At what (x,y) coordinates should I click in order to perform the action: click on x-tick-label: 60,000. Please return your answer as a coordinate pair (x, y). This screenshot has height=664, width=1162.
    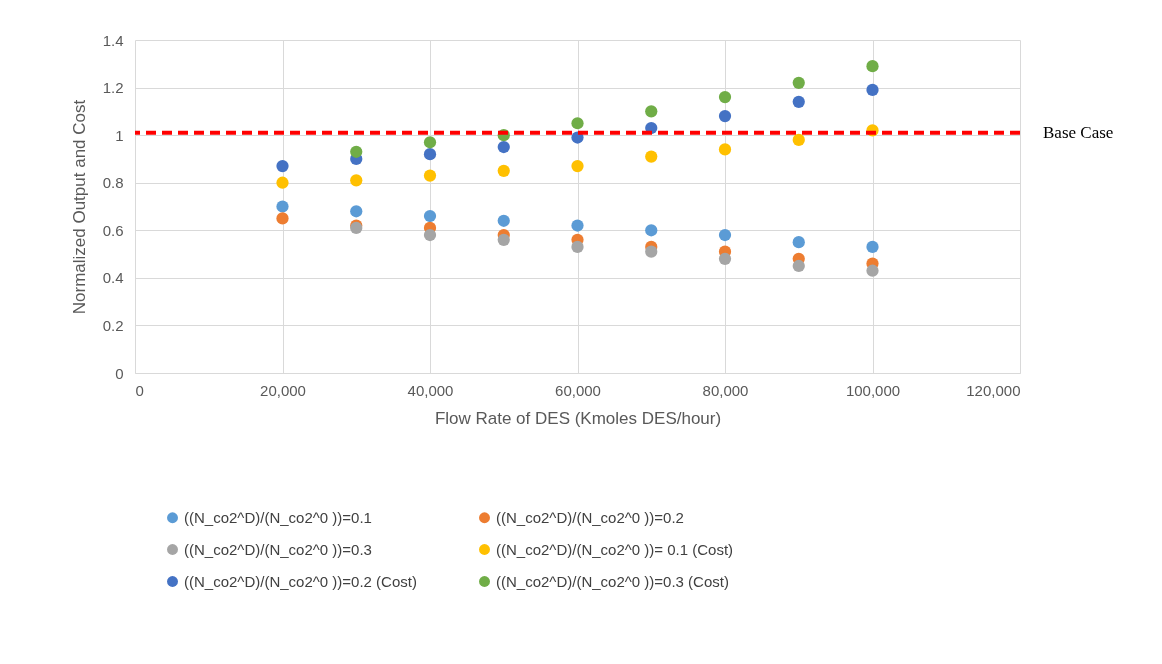
    Looking at the image, I should click on (578, 390).